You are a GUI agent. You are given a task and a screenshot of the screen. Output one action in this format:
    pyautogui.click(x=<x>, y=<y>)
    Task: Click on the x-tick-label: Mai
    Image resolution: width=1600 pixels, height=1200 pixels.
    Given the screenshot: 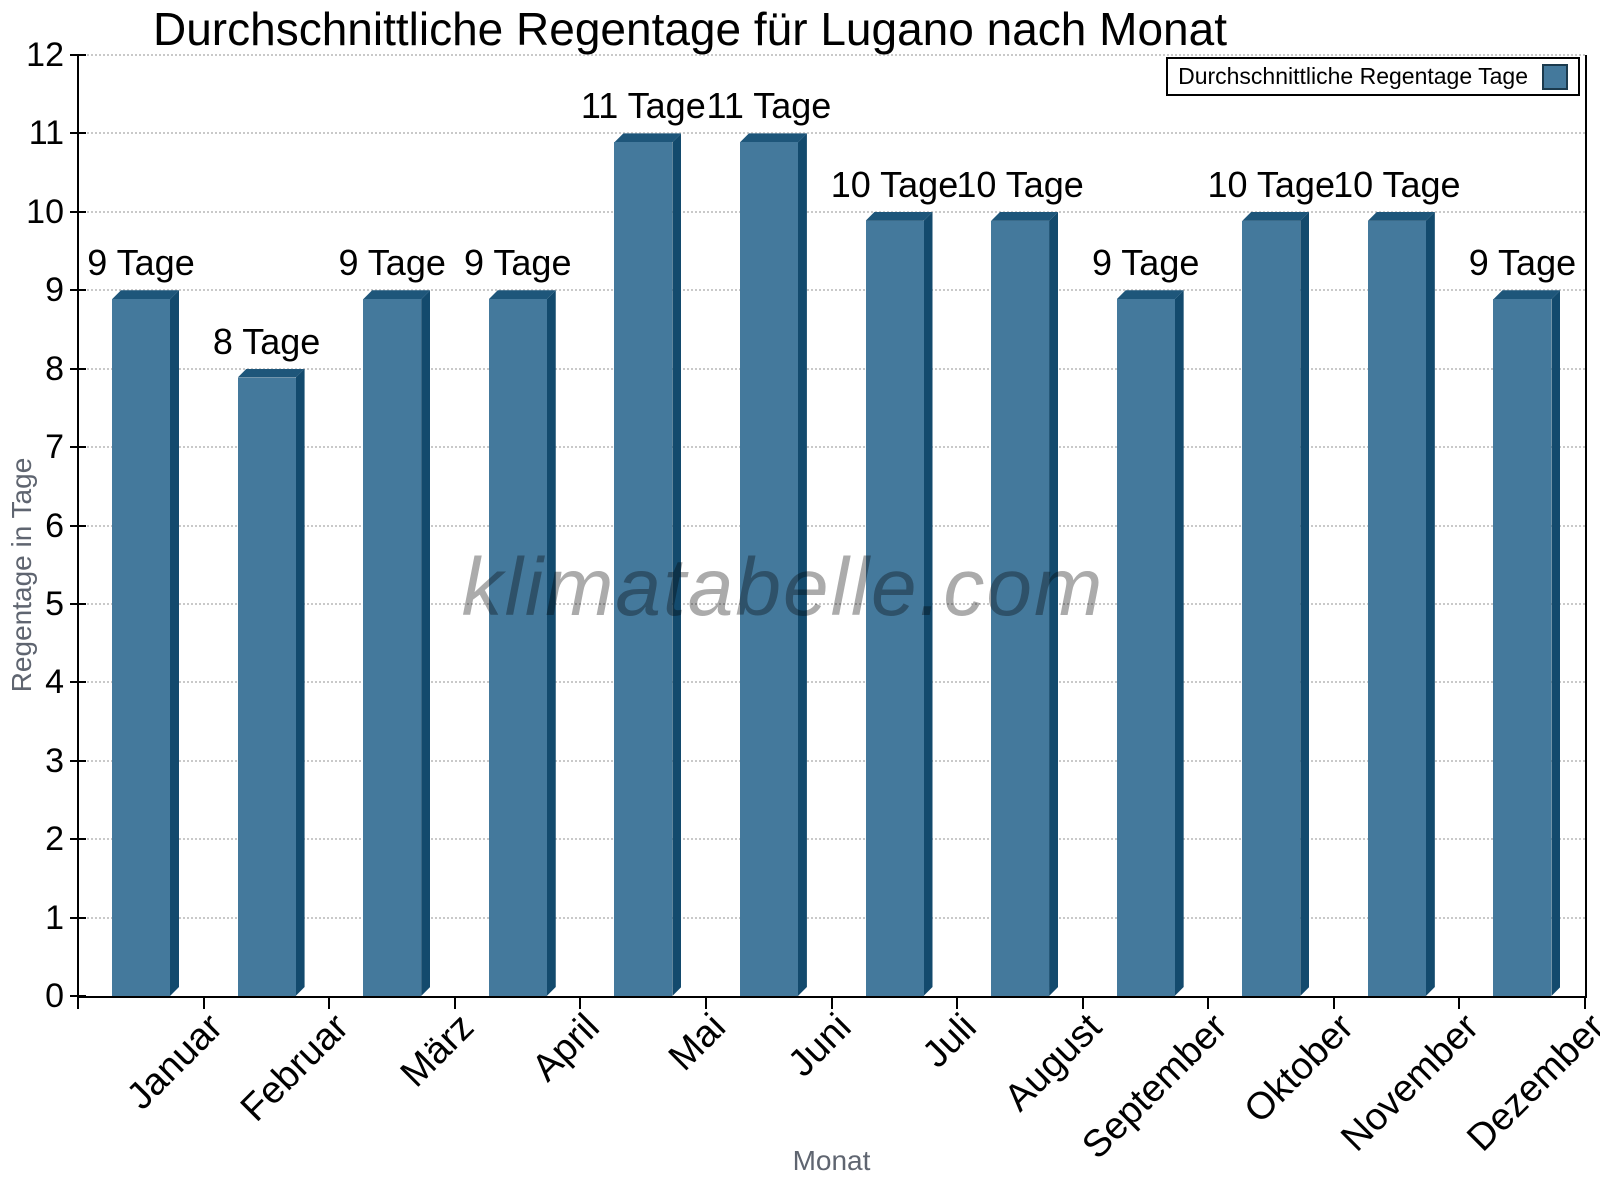 What is the action you would take?
    pyautogui.click(x=697, y=1042)
    